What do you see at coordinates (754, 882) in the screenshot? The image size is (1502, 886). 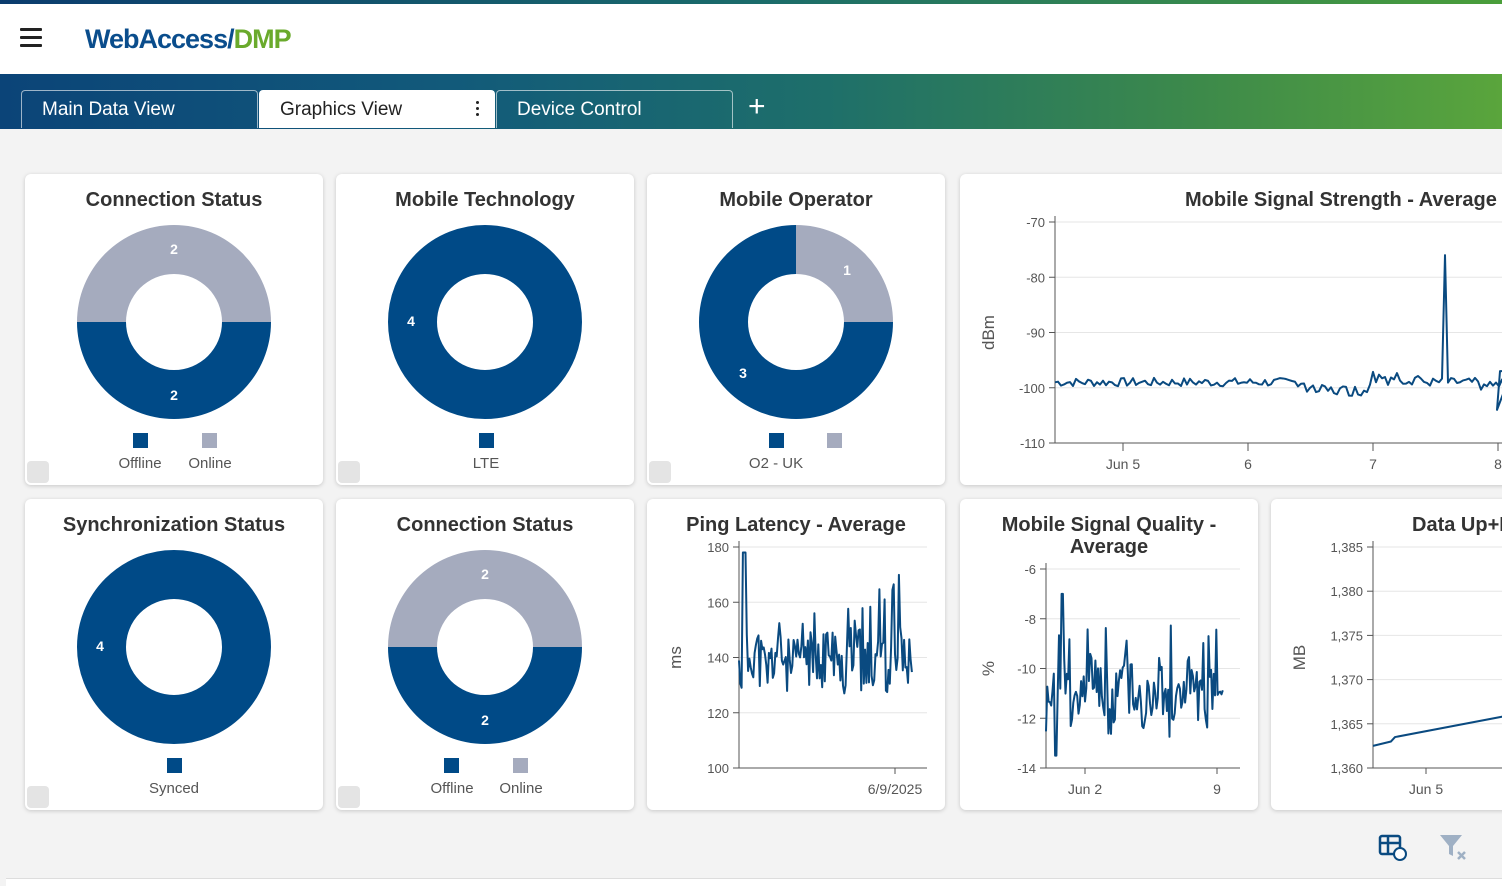 I see `bottom-panel` at bounding box center [754, 882].